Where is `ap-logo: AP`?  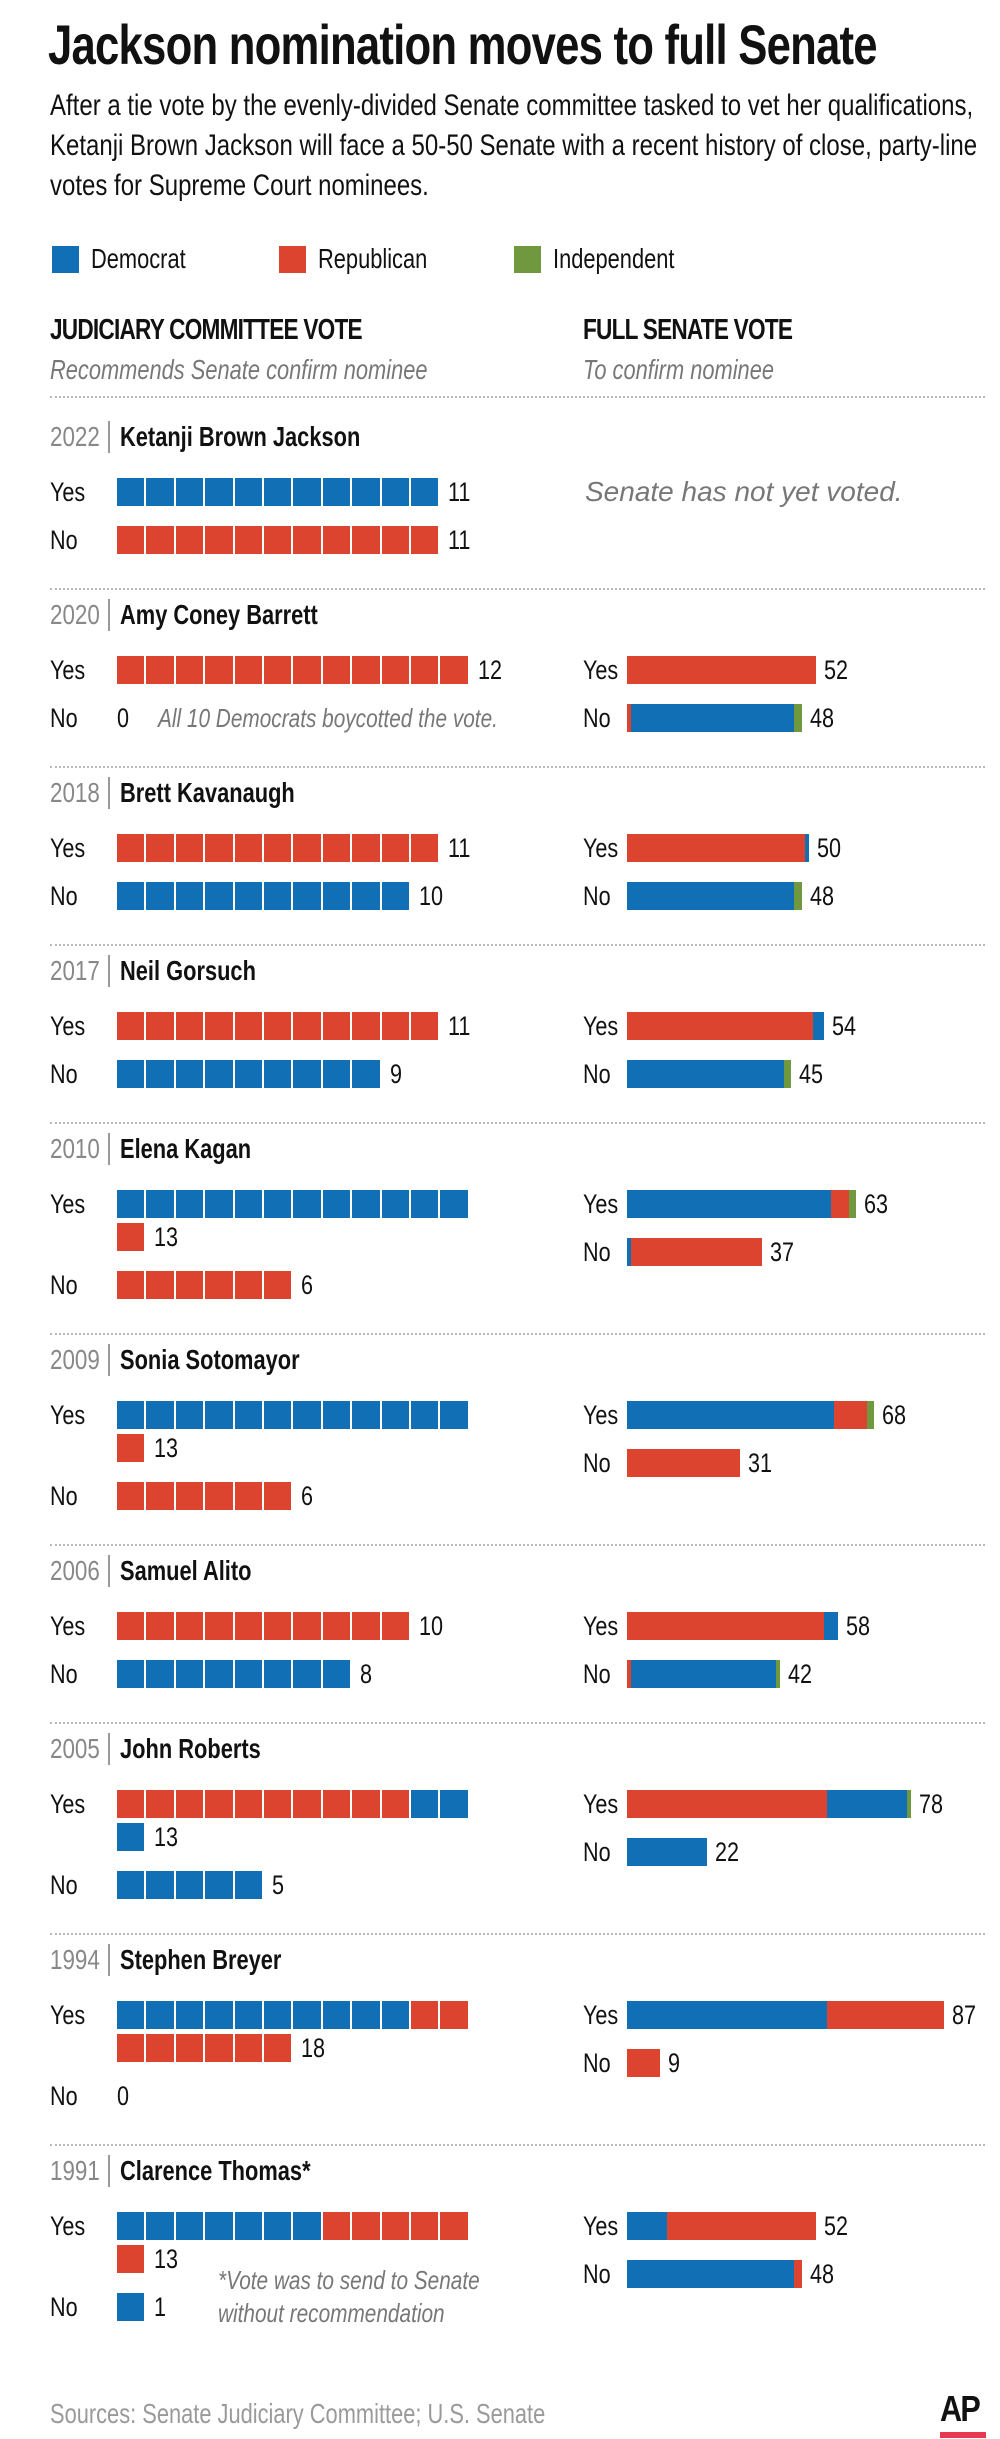 ap-logo: AP is located at coordinates (964, 2413).